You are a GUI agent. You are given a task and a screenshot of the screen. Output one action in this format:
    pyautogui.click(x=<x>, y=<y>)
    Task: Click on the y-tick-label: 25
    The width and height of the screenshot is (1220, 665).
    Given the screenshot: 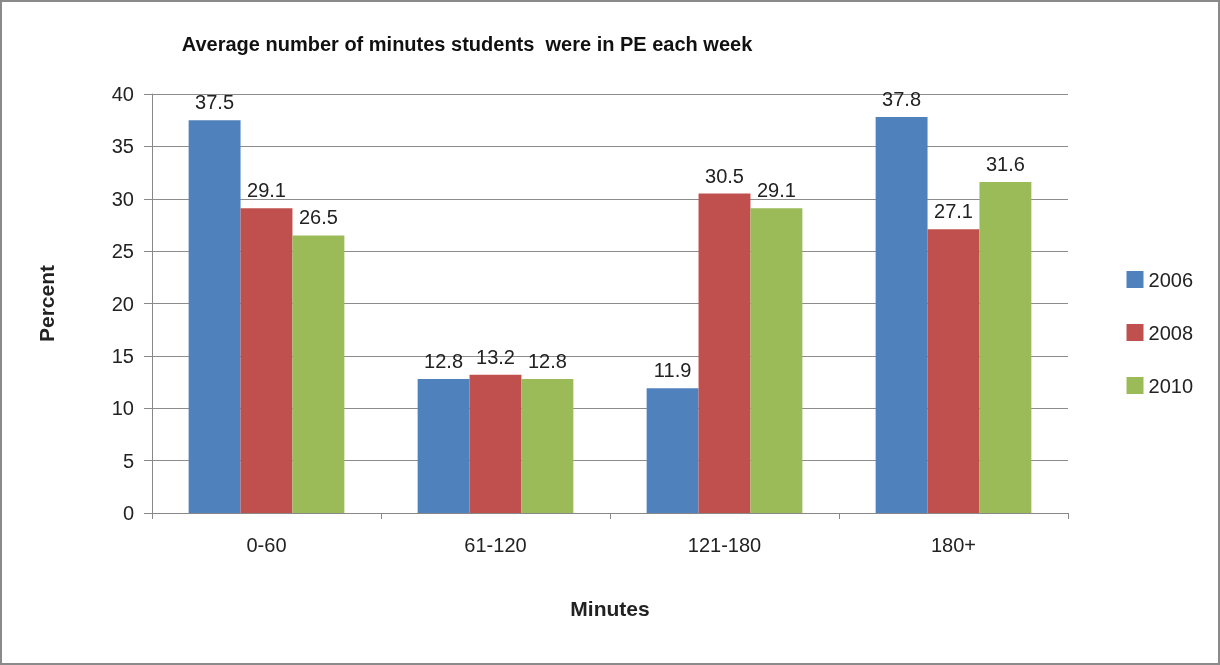 What is the action you would take?
    pyautogui.click(x=122, y=251)
    